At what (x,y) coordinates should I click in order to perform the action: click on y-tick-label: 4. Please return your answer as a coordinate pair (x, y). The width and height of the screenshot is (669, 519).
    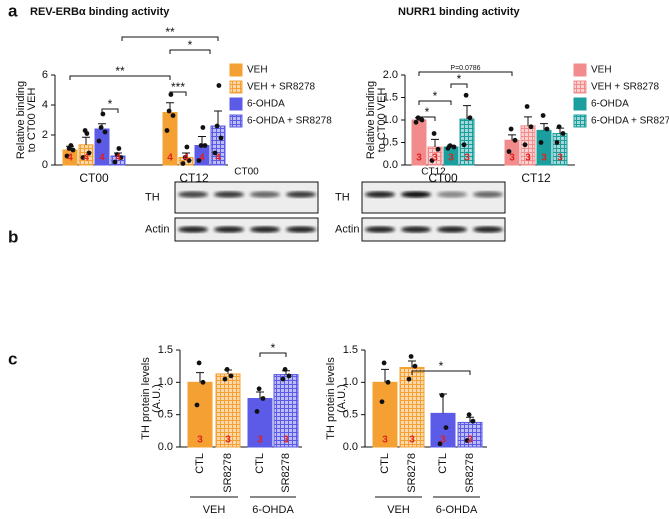
    Looking at the image, I should click on (45, 105).